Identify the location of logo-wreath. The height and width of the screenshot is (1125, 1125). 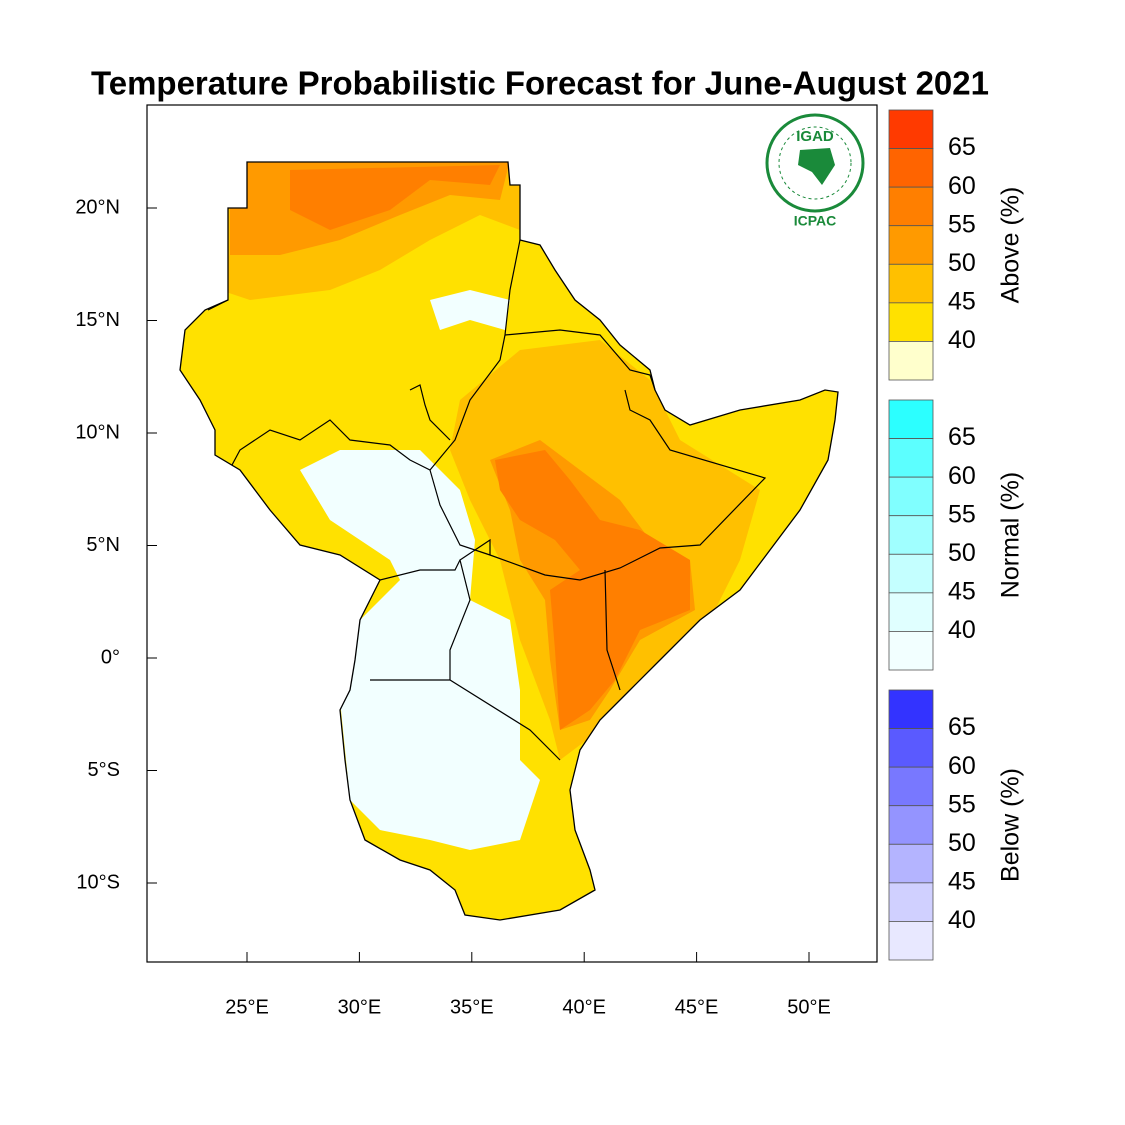
(815, 163).